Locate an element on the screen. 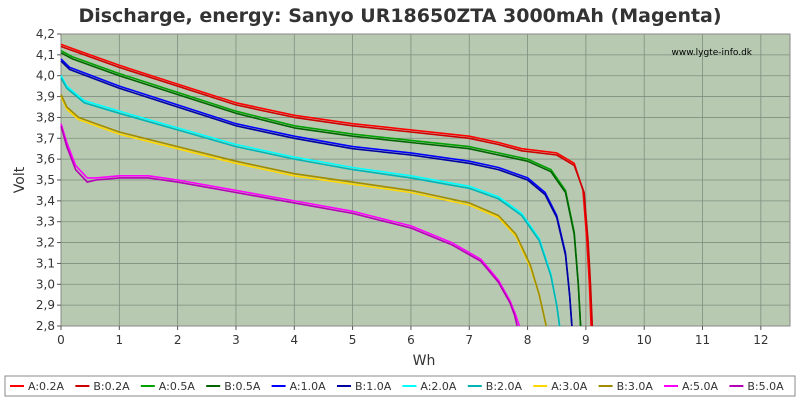 The image size is (800, 400). legend-entry: A:0.5A is located at coordinates (177, 386).